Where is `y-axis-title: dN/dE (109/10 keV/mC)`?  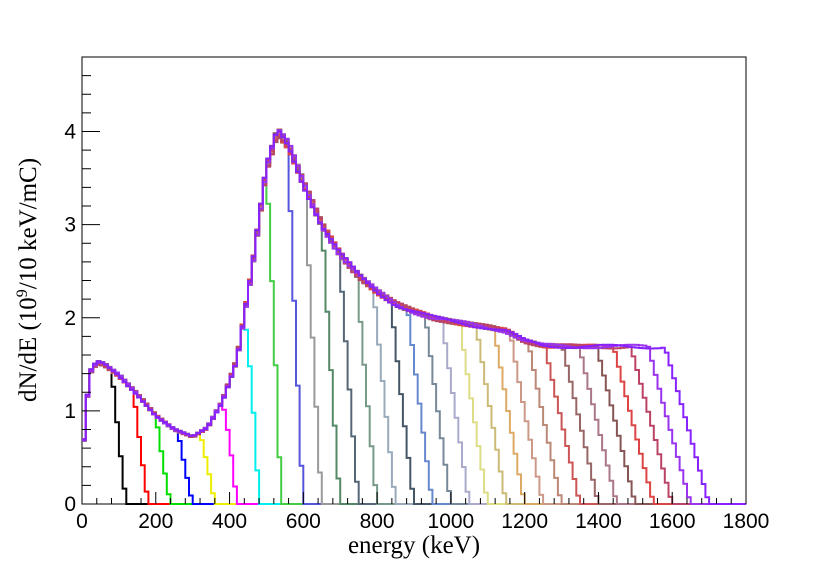
y-axis-title: dN/dE (109/10 keV/mC) is located at coordinates (28, 280).